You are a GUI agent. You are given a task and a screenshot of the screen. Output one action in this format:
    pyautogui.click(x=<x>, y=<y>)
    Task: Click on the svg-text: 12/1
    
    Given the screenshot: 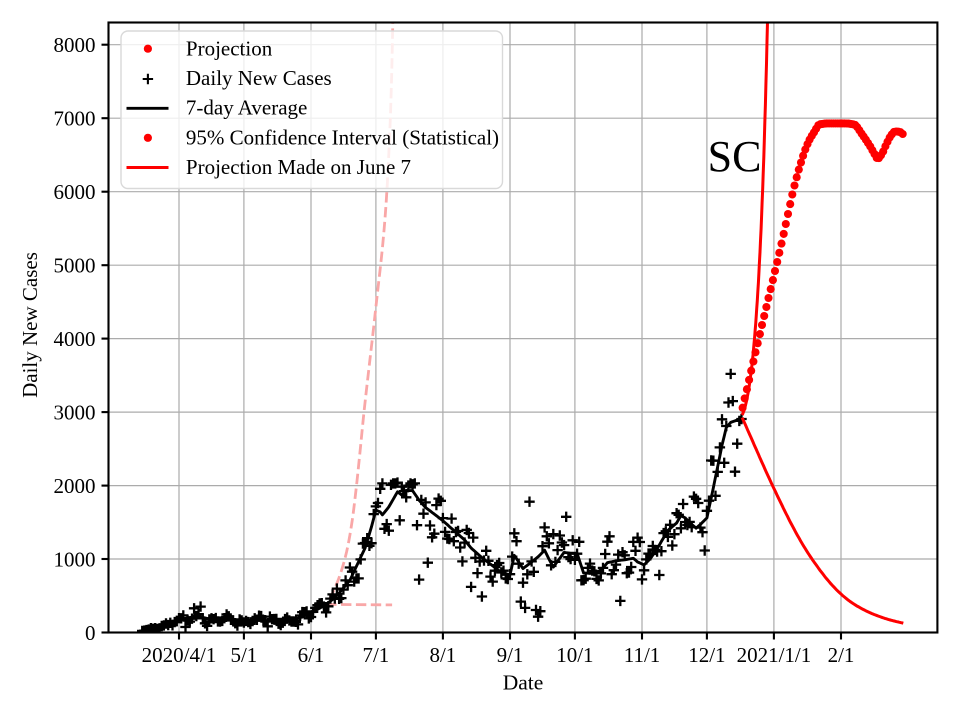 What is the action you would take?
    pyautogui.click(x=706, y=655)
    